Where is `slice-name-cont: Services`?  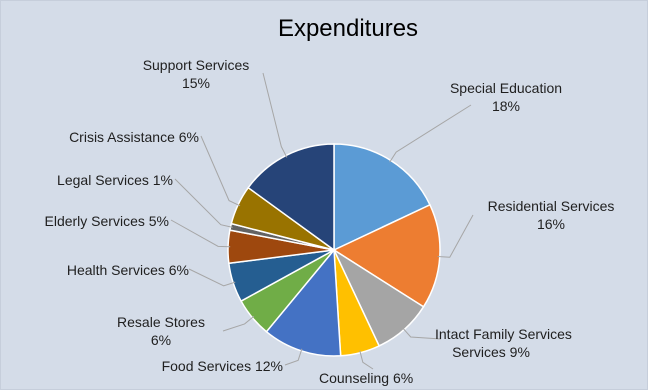 slice-name-cont: Services is located at coordinates (479, 352).